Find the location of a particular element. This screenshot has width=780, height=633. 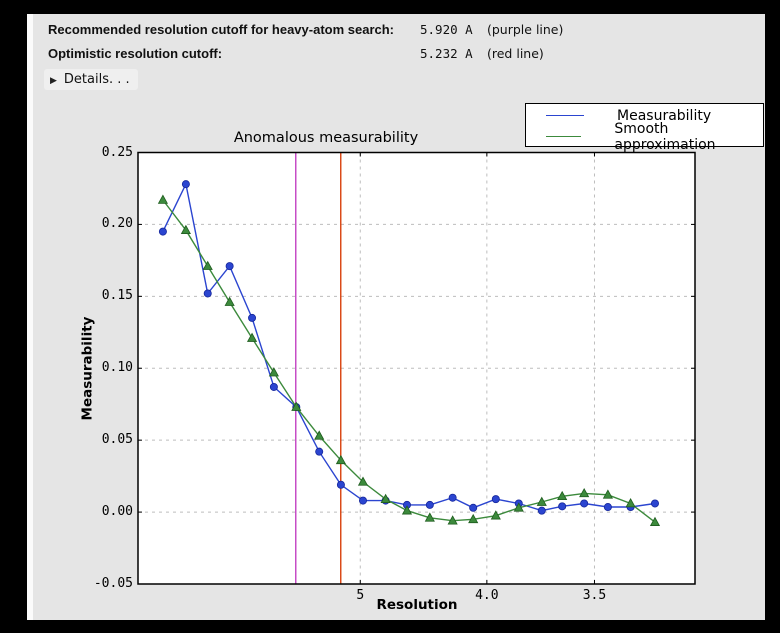

legend-label: Measurability is located at coordinates (664, 115).